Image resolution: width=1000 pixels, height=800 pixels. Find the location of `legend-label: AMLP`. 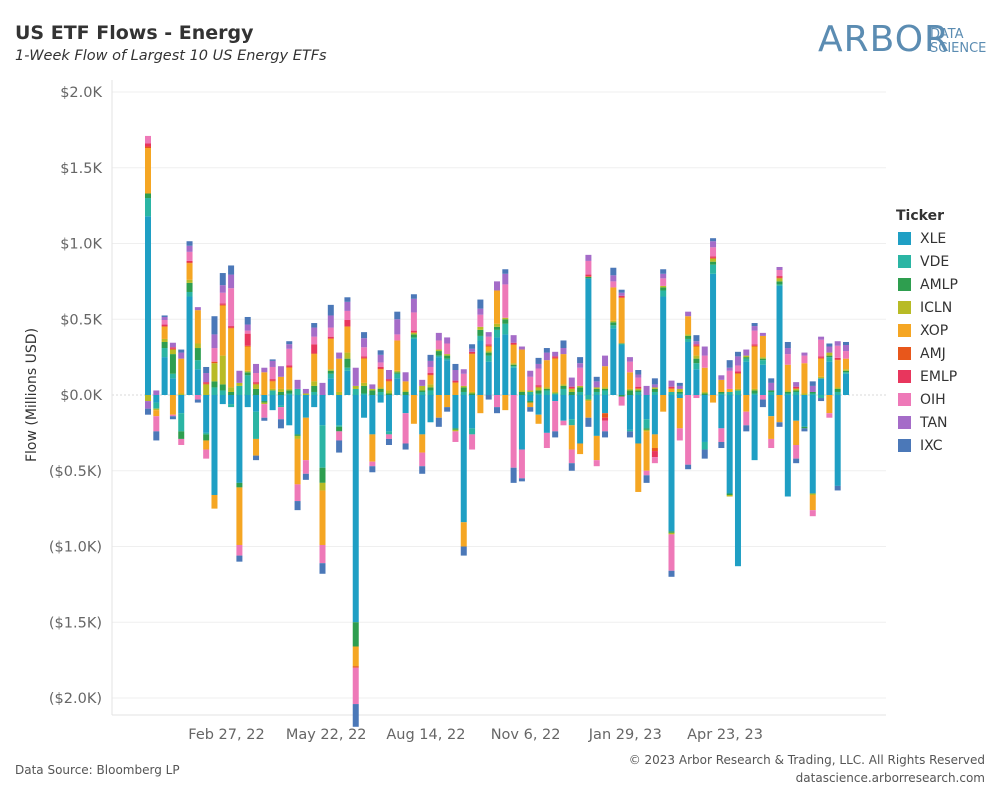

legend-label: AMLP is located at coordinates (939, 285).